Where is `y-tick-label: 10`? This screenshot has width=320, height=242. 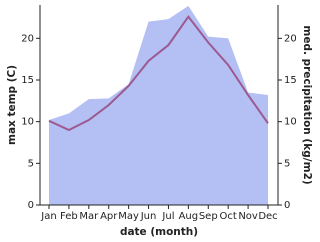
y-tick-label: 10 is located at coordinates (27, 122).